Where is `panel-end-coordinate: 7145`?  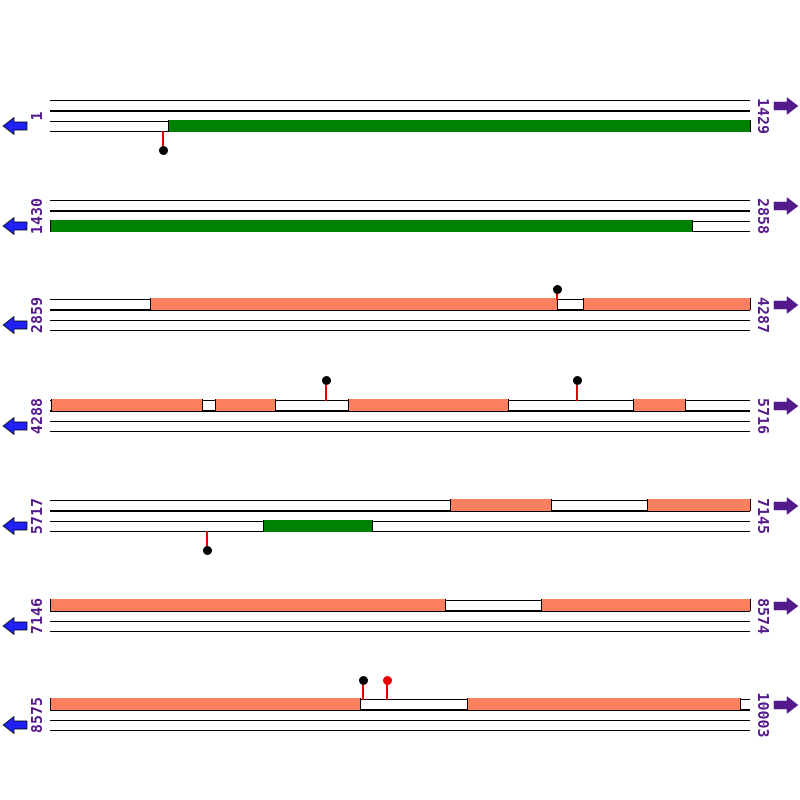
panel-end-coordinate: 7145 is located at coordinates (763, 516).